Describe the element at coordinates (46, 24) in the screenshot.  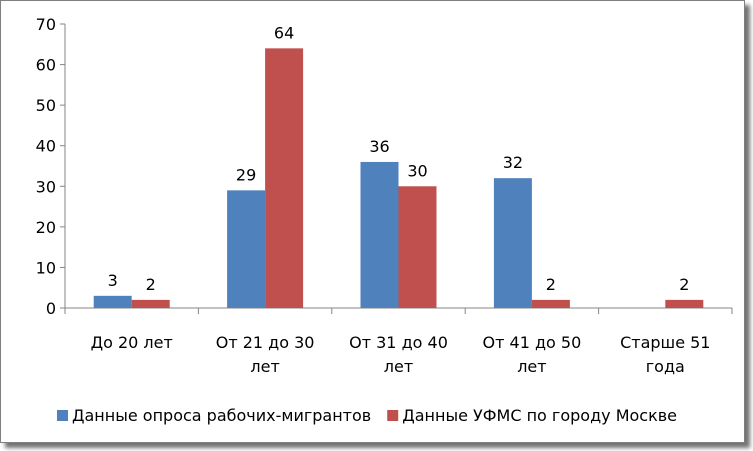
I see `y-tick-label: 70` at that location.